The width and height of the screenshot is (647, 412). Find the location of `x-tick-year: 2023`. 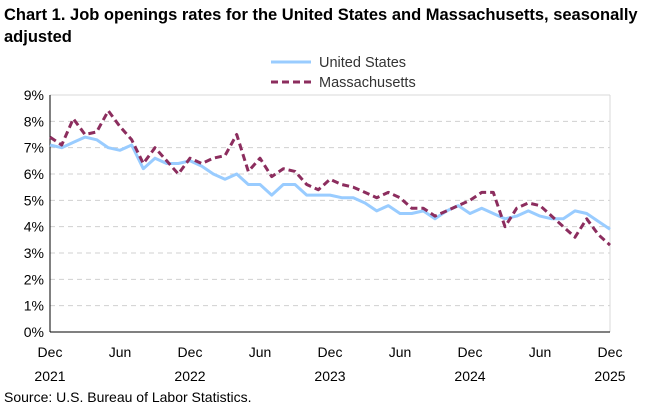

x-tick-year: 2023 is located at coordinates (329, 376).